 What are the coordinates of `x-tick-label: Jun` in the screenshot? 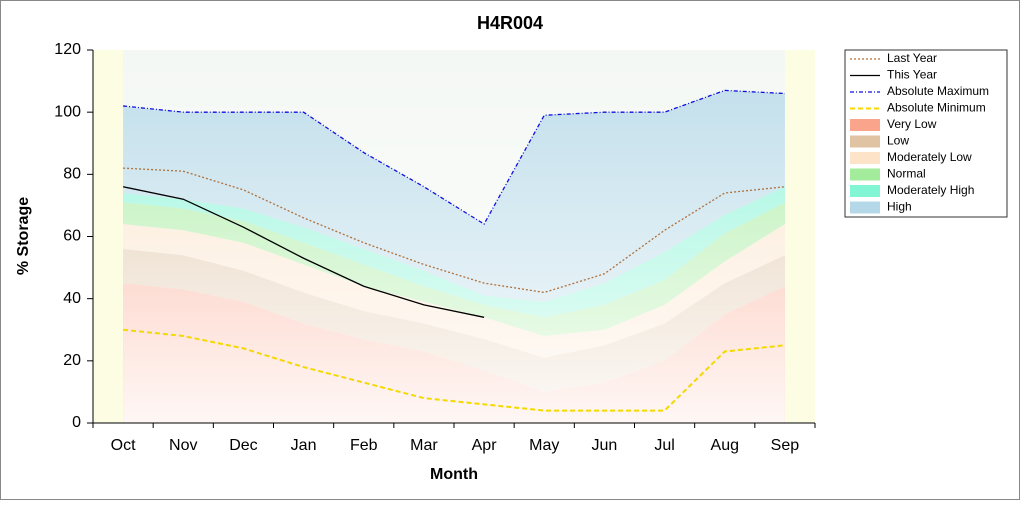 It's located at (605, 445).